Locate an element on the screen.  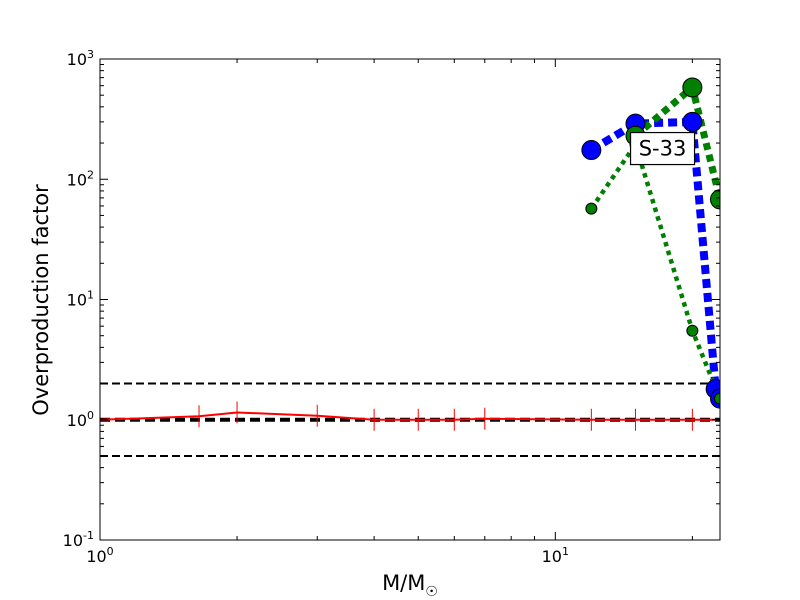
series-3-line is located at coordinates (654, 271).